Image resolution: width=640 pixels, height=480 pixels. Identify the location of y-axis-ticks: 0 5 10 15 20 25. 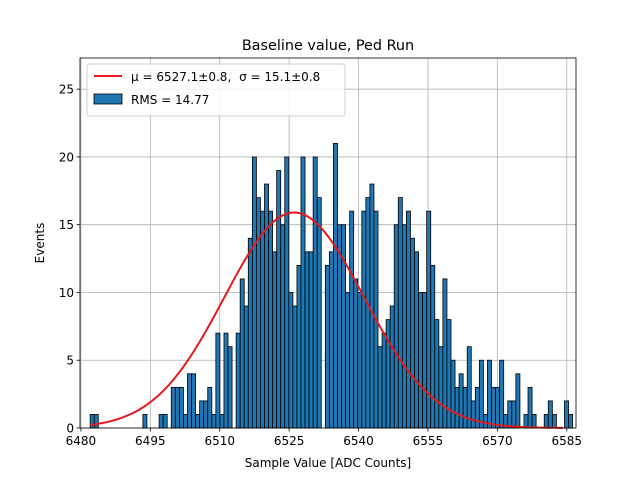
(69, 259).